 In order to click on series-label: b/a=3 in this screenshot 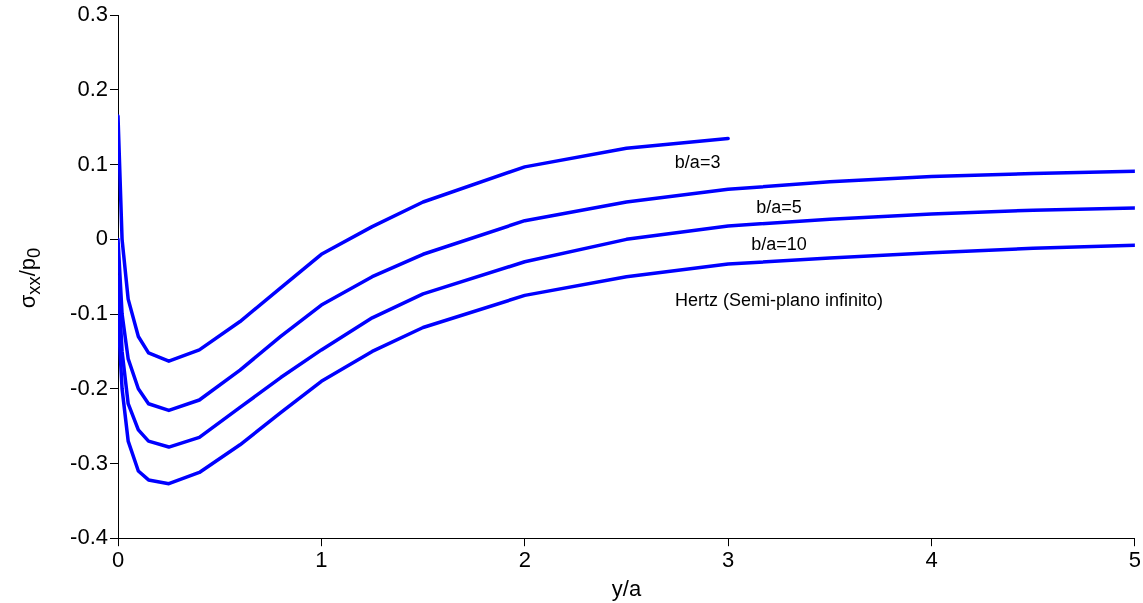, I will do `click(697, 162)`.